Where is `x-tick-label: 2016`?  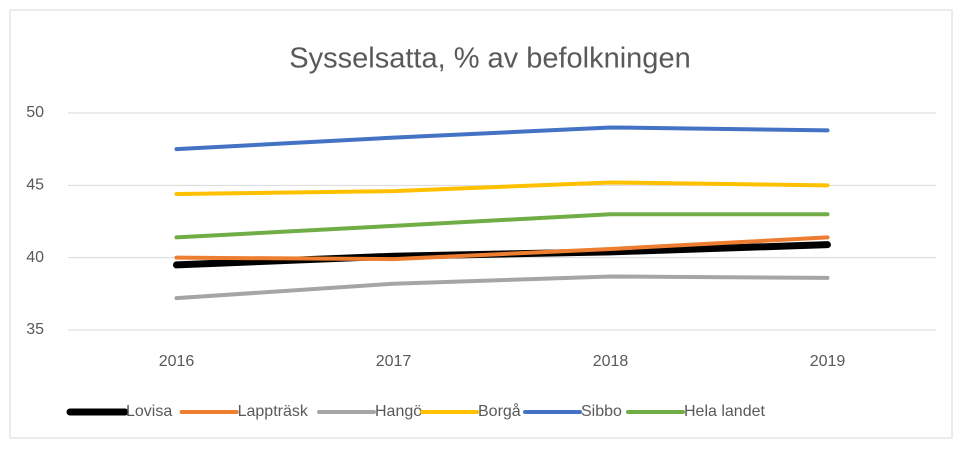 x-tick-label: 2016 is located at coordinates (177, 361).